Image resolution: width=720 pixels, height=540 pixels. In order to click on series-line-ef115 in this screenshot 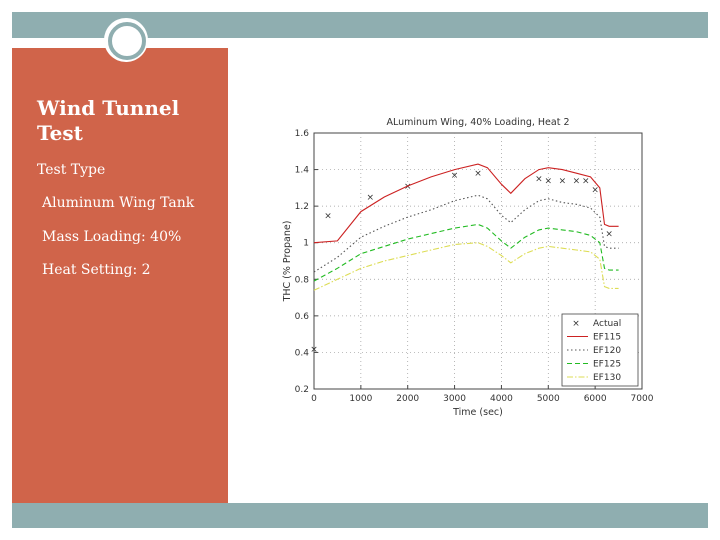, I will do `click(466, 203)`.